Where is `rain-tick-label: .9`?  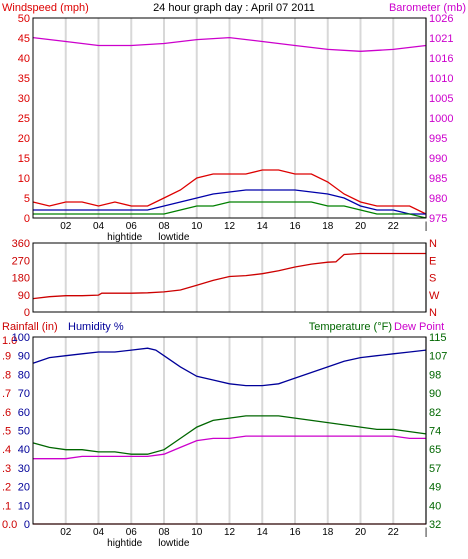 rain-tick-label: .9 is located at coordinates (6, 357).